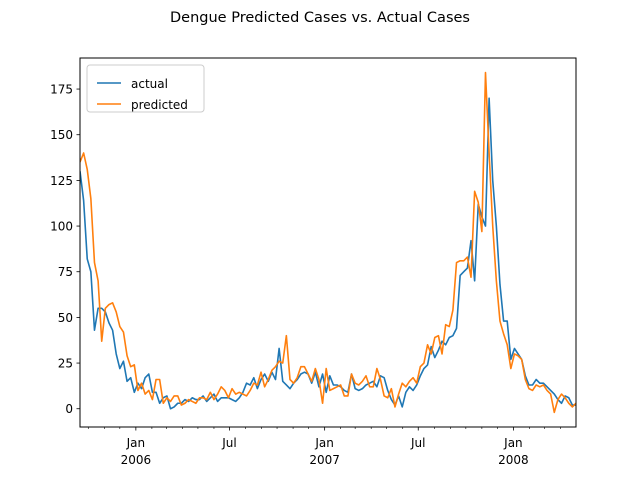  What do you see at coordinates (65, 318) in the screenshot?
I see `y-tick-label: 50` at bounding box center [65, 318].